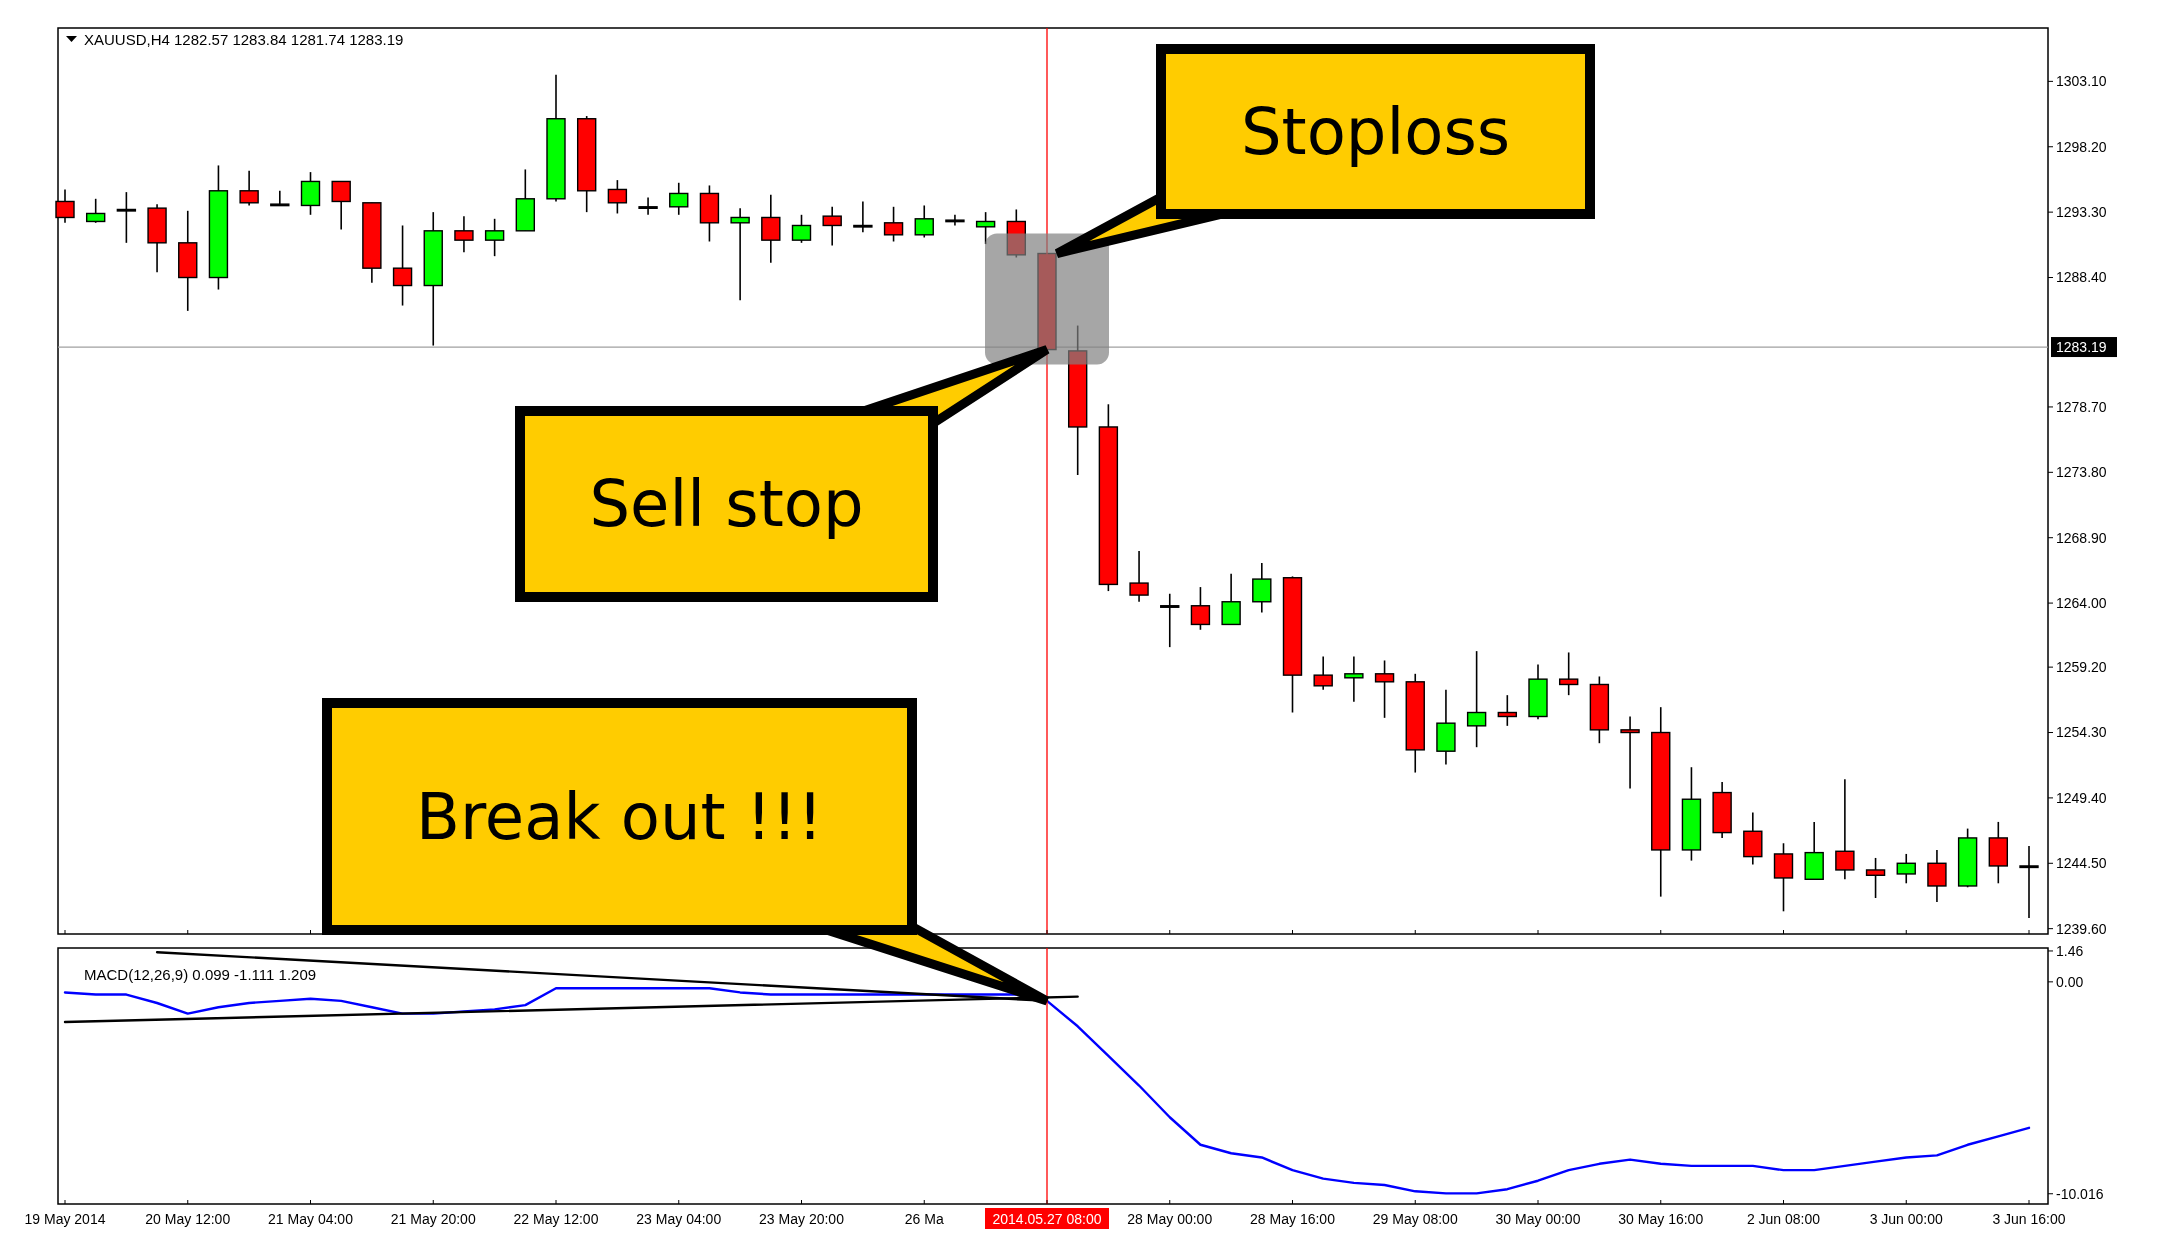  Describe the element at coordinates (2081, 146) in the screenshot. I see `y-tick-label: 1298.20` at that location.